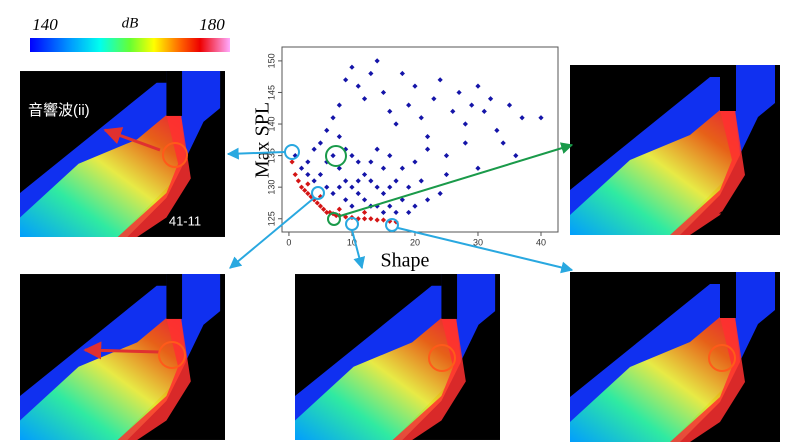 This screenshot has height=446, width=798. Describe the element at coordinates (478, 242) in the screenshot. I see `x-tick-label: 30` at that location.